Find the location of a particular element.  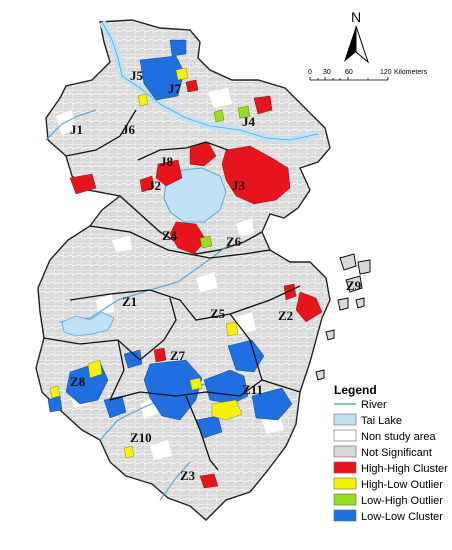

reservoir is located at coordinates (88, 324).